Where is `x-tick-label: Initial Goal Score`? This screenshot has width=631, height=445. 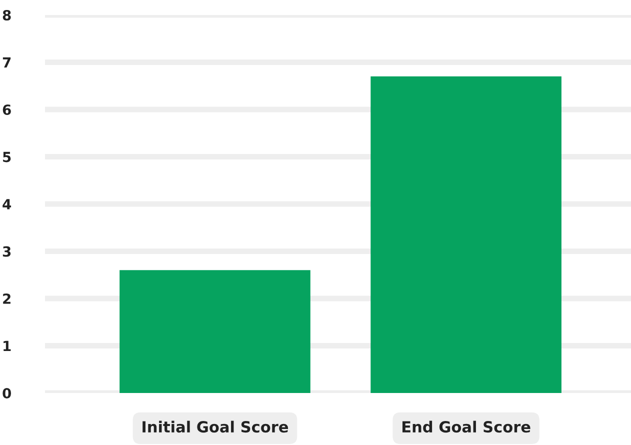 x-tick-label: Initial Goal Score is located at coordinates (215, 426).